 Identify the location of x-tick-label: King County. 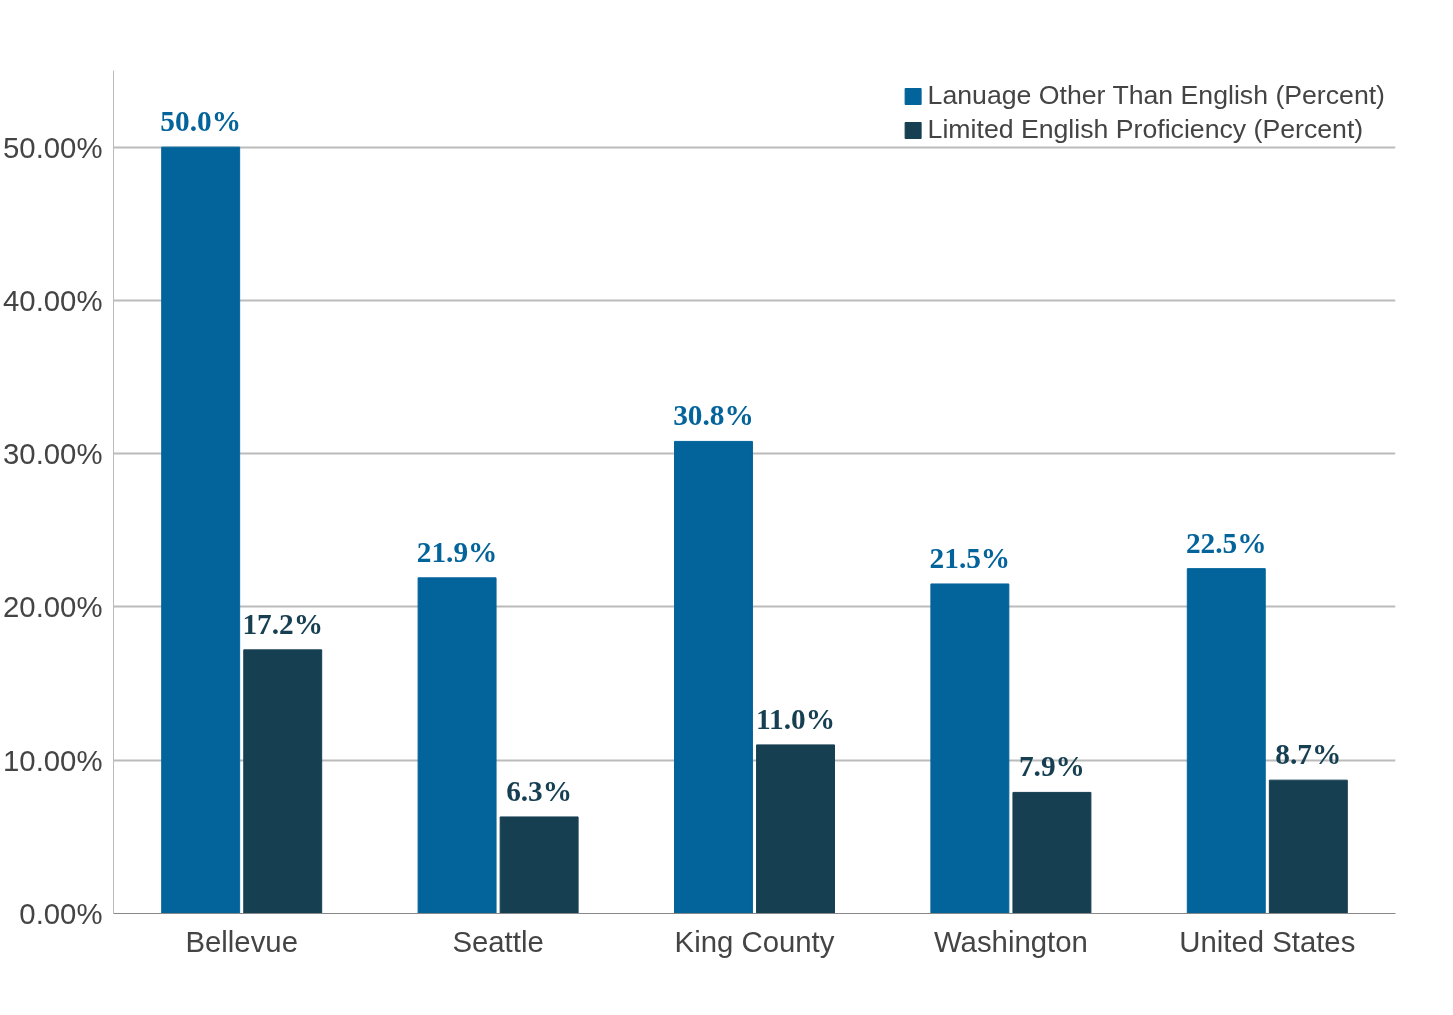
(754, 941).